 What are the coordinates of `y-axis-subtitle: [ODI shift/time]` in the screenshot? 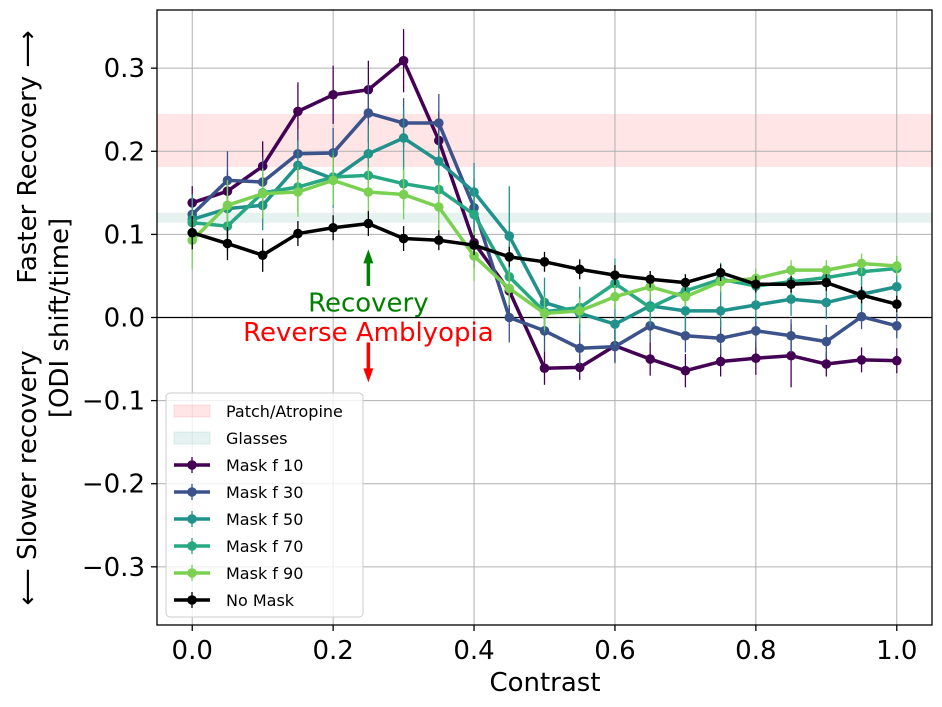 It's located at (60, 318).